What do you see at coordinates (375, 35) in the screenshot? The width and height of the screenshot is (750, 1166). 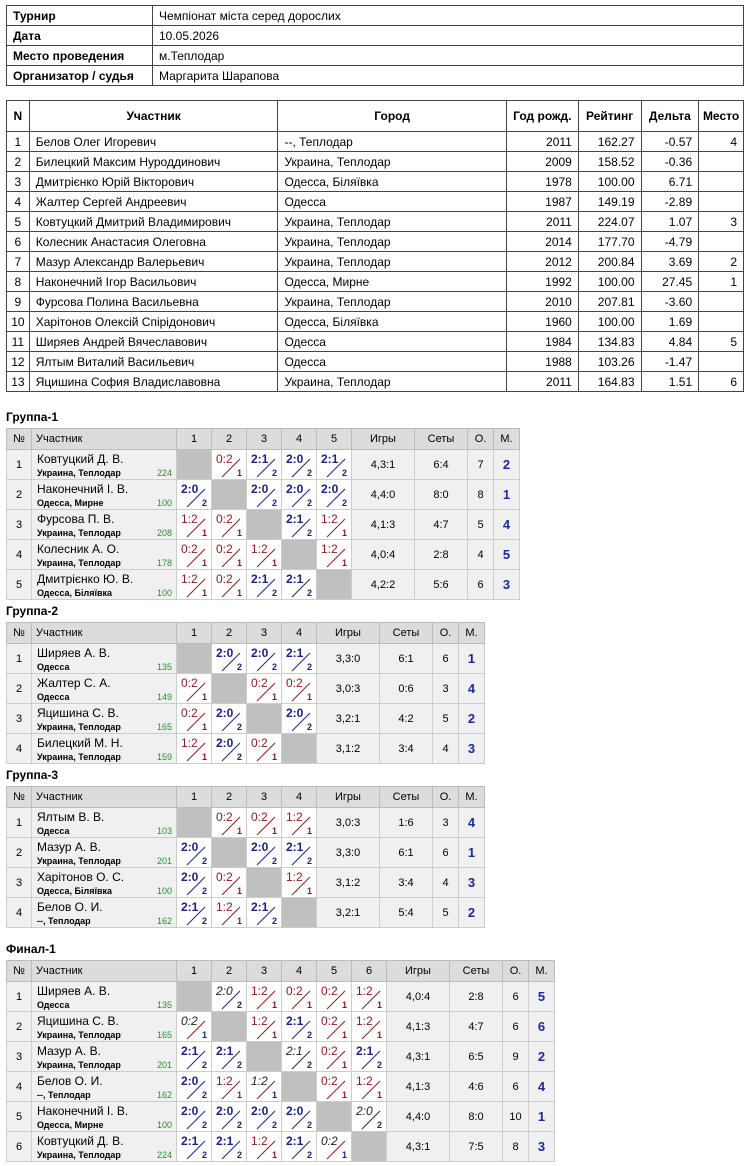 I see `info-row: Дата 10.05.2026` at bounding box center [375, 35].